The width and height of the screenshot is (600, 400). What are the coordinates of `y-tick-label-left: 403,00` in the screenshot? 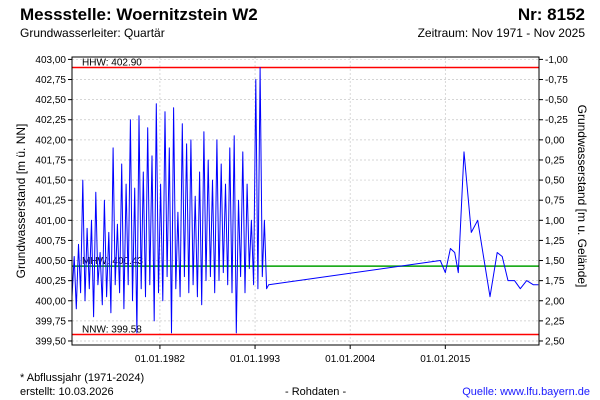 It's located at (50, 60).